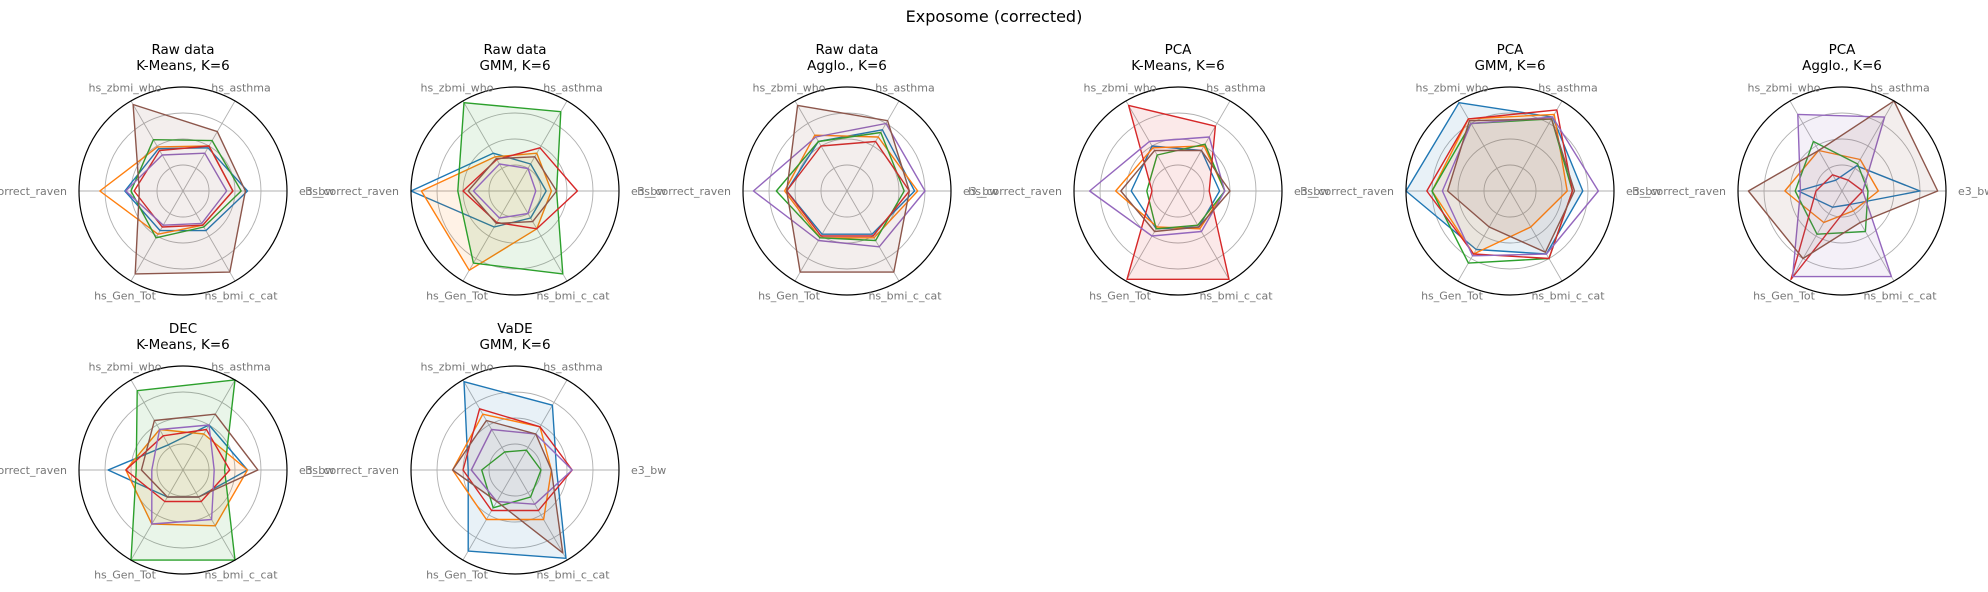 The image size is (1988, 592). Describe the element at coordinates (183, 329) in the screenshot. I see `panel-title: DEC` at that location.